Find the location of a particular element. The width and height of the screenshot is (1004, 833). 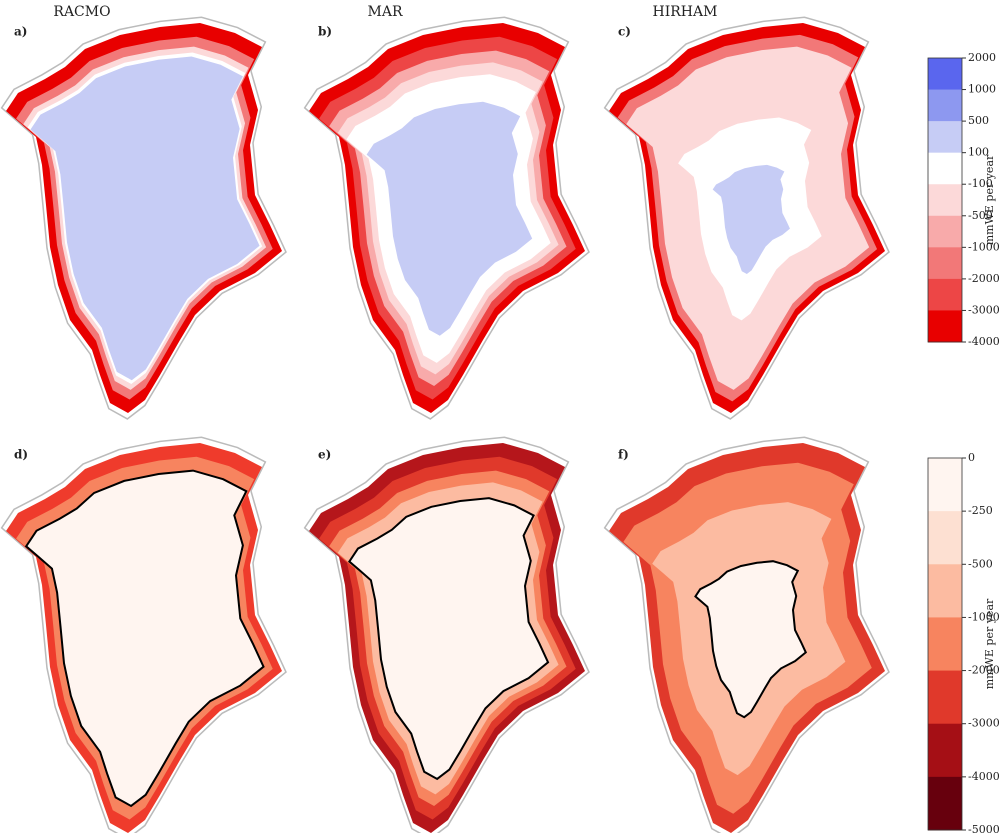

colorbar-tick-label: 1000 is located at coordinates (982, 89).